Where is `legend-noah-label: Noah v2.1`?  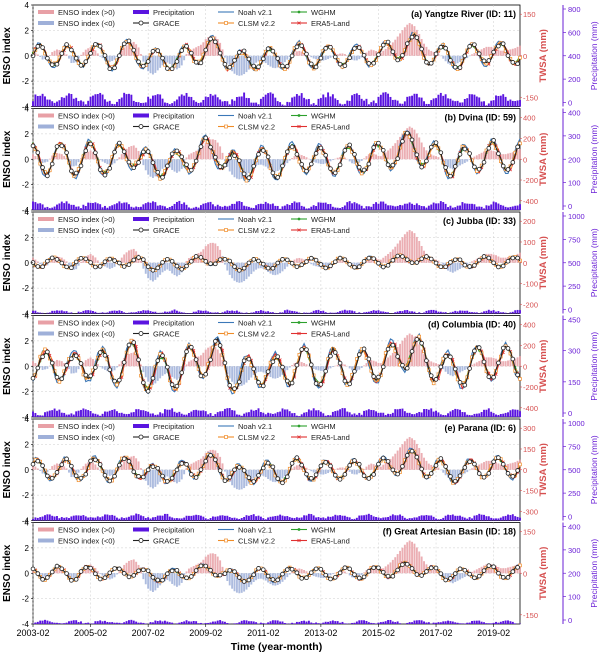
legend-noah-label: Noah v2.1 is located at coordinates (255, 12).